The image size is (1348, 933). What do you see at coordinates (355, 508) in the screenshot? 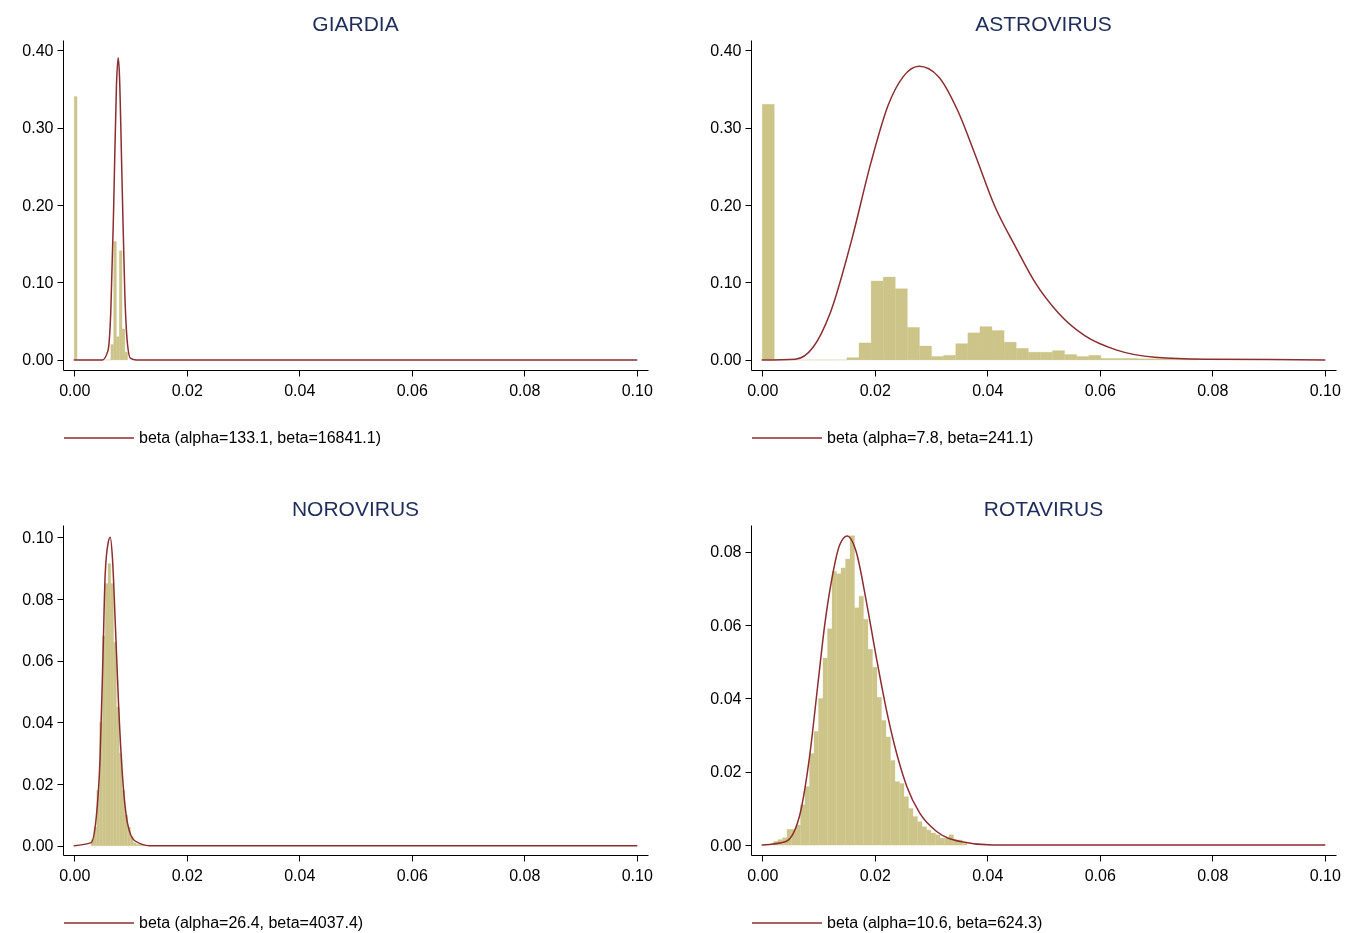
I see `chart-title: NOROVIRUS` at bounding box center [355, 508].